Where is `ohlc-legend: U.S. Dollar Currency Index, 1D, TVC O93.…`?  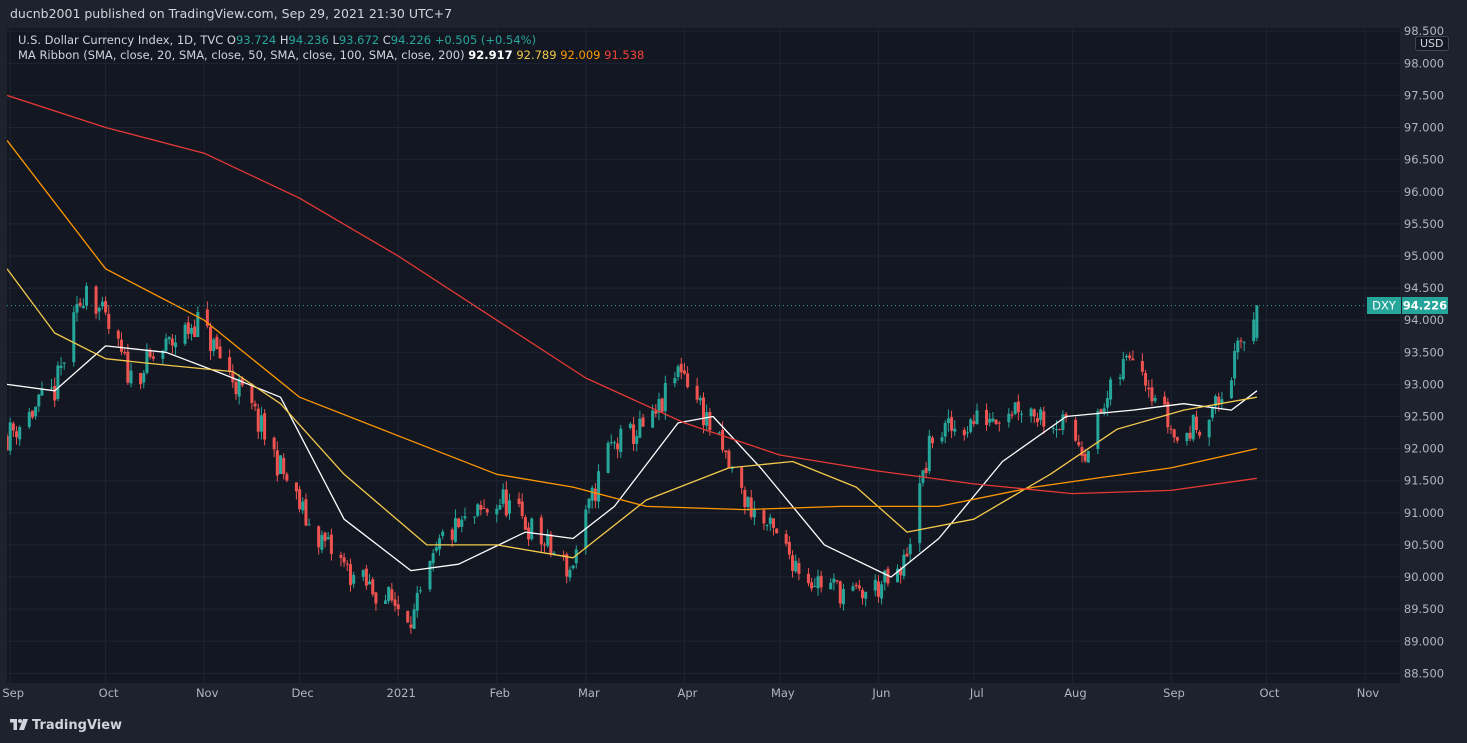 ohlc-legend: U.S. Dollar Currency Index, 1D, TVC O93.… is located at coordinates (331, 40).